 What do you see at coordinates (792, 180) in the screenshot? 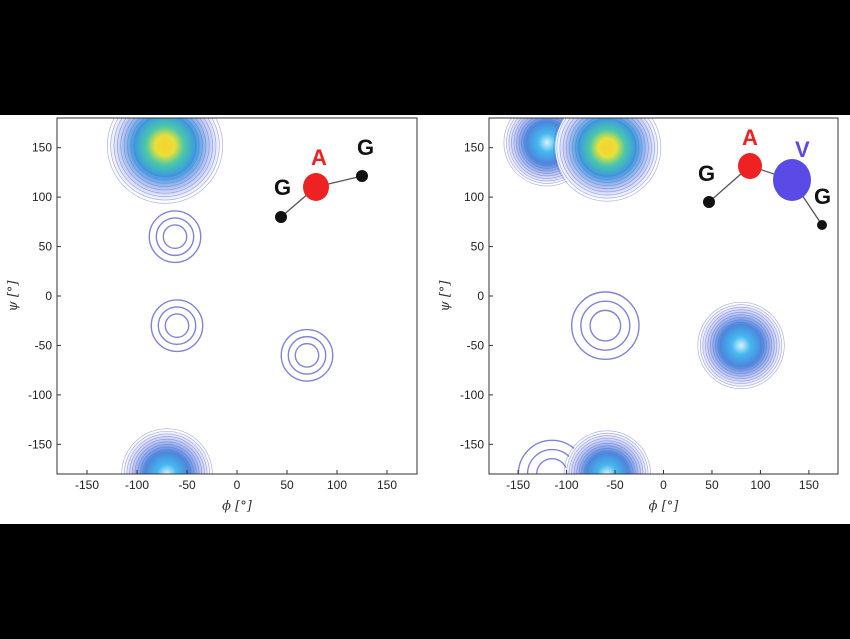
I see `residue-atom-v` at bounding box center [792, 180].